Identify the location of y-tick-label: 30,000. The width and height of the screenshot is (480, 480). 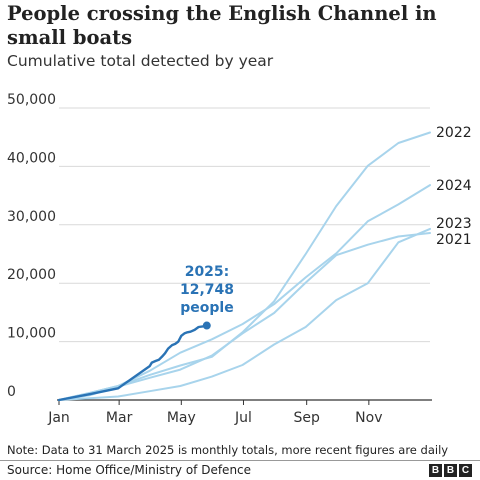
(31, 217).